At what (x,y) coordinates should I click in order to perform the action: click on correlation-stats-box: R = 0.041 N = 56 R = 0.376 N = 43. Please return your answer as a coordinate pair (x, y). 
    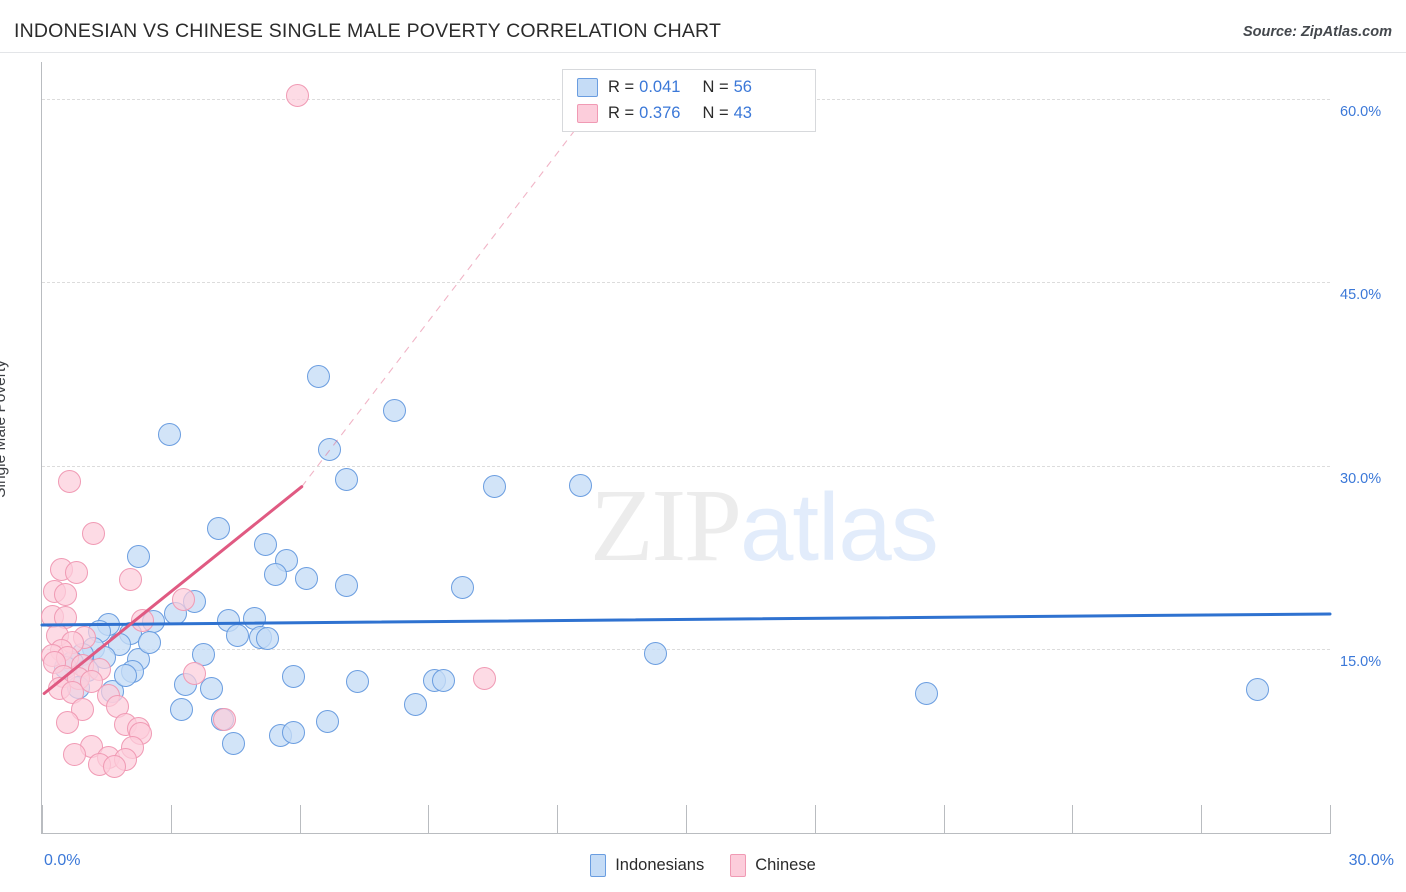
    Looking at the image, I should click on (689, 100).